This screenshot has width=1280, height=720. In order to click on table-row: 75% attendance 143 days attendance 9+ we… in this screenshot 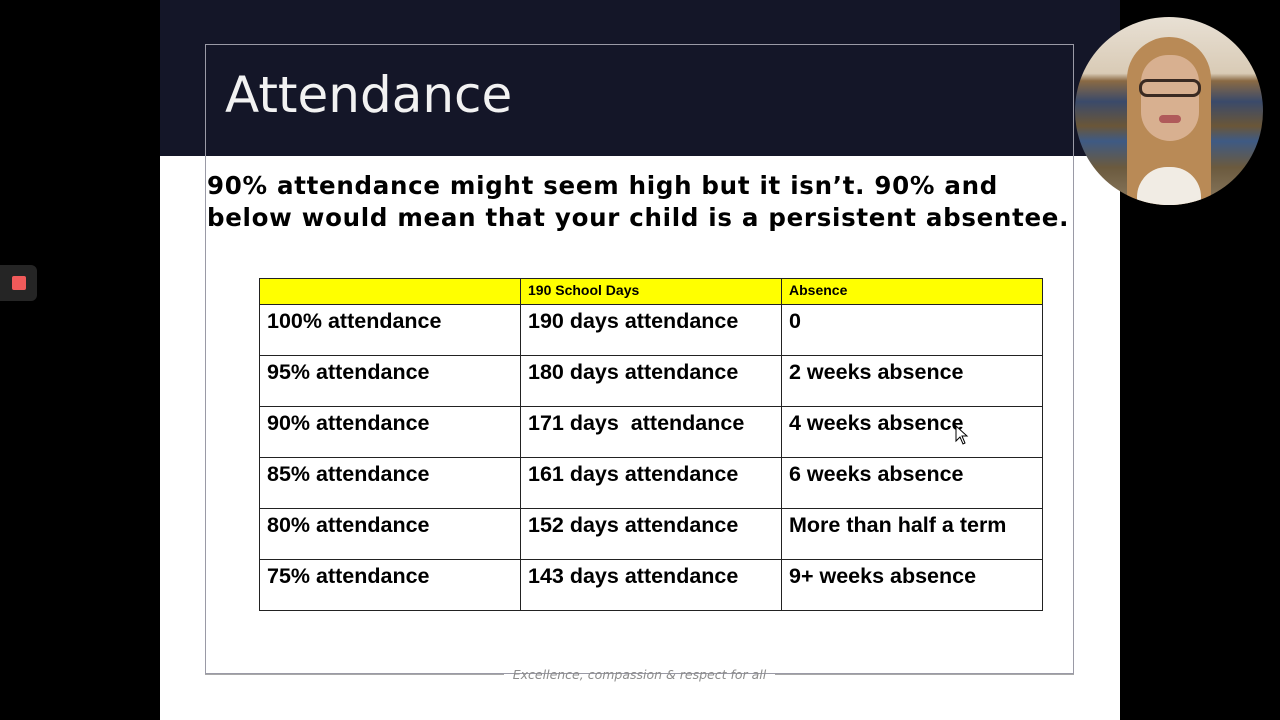, I will do `click(651, 585)`.